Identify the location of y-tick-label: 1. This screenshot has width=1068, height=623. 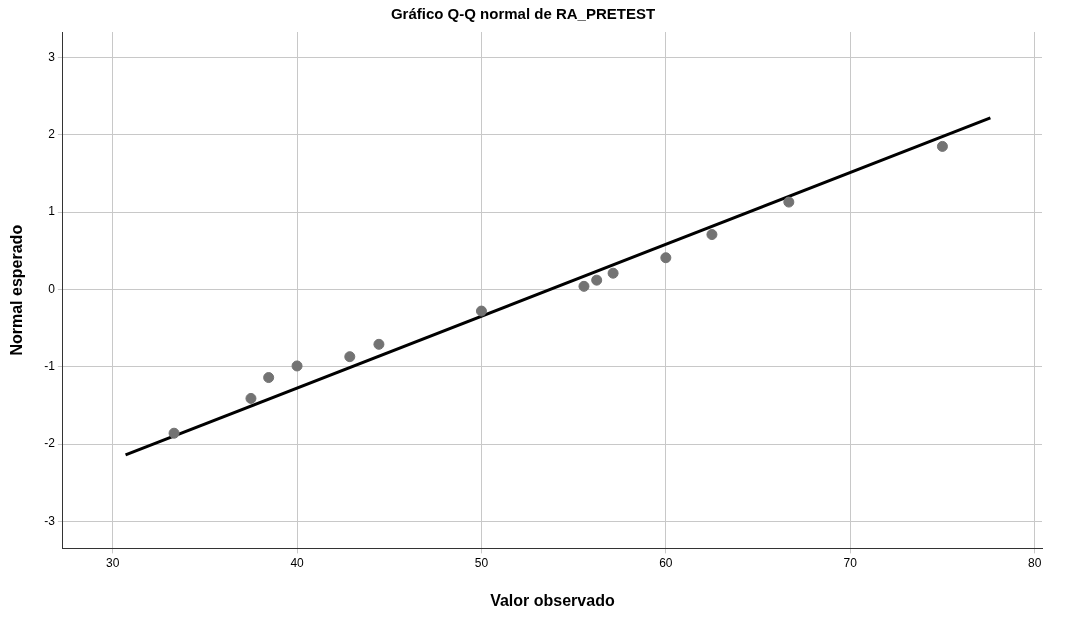
(52, 211).